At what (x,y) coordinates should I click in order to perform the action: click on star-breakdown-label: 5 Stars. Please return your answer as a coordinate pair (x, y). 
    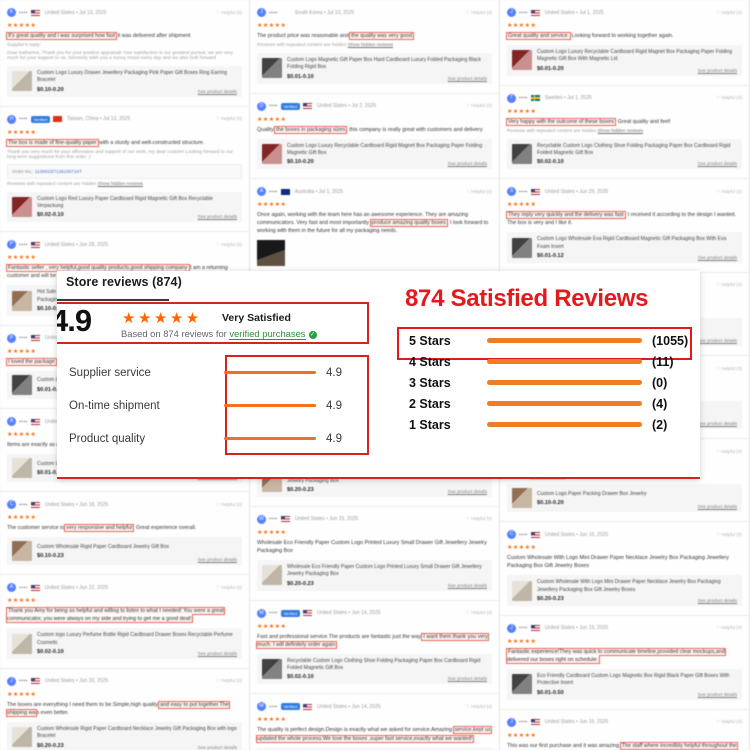
    Looking at the image, I should click on (430, 340).